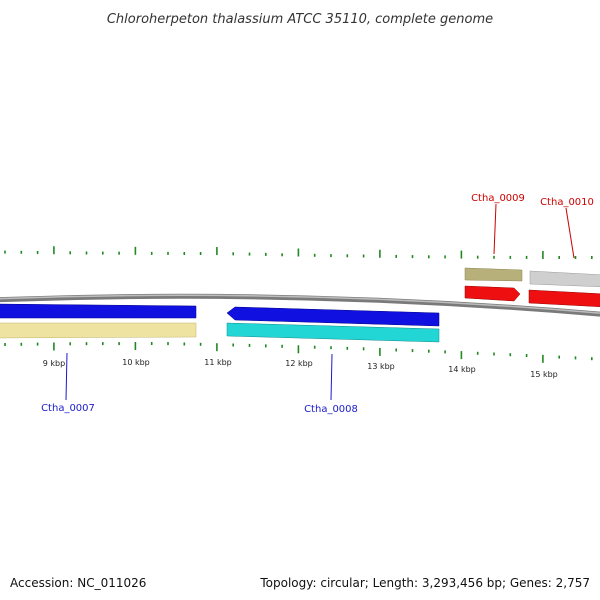 Image resolution: width=600 pixels, height=600 pixels. Describe the element at coordinates (54, 363) in the screenshot. I see `kbp-label-9: 9 kbp` at that location.